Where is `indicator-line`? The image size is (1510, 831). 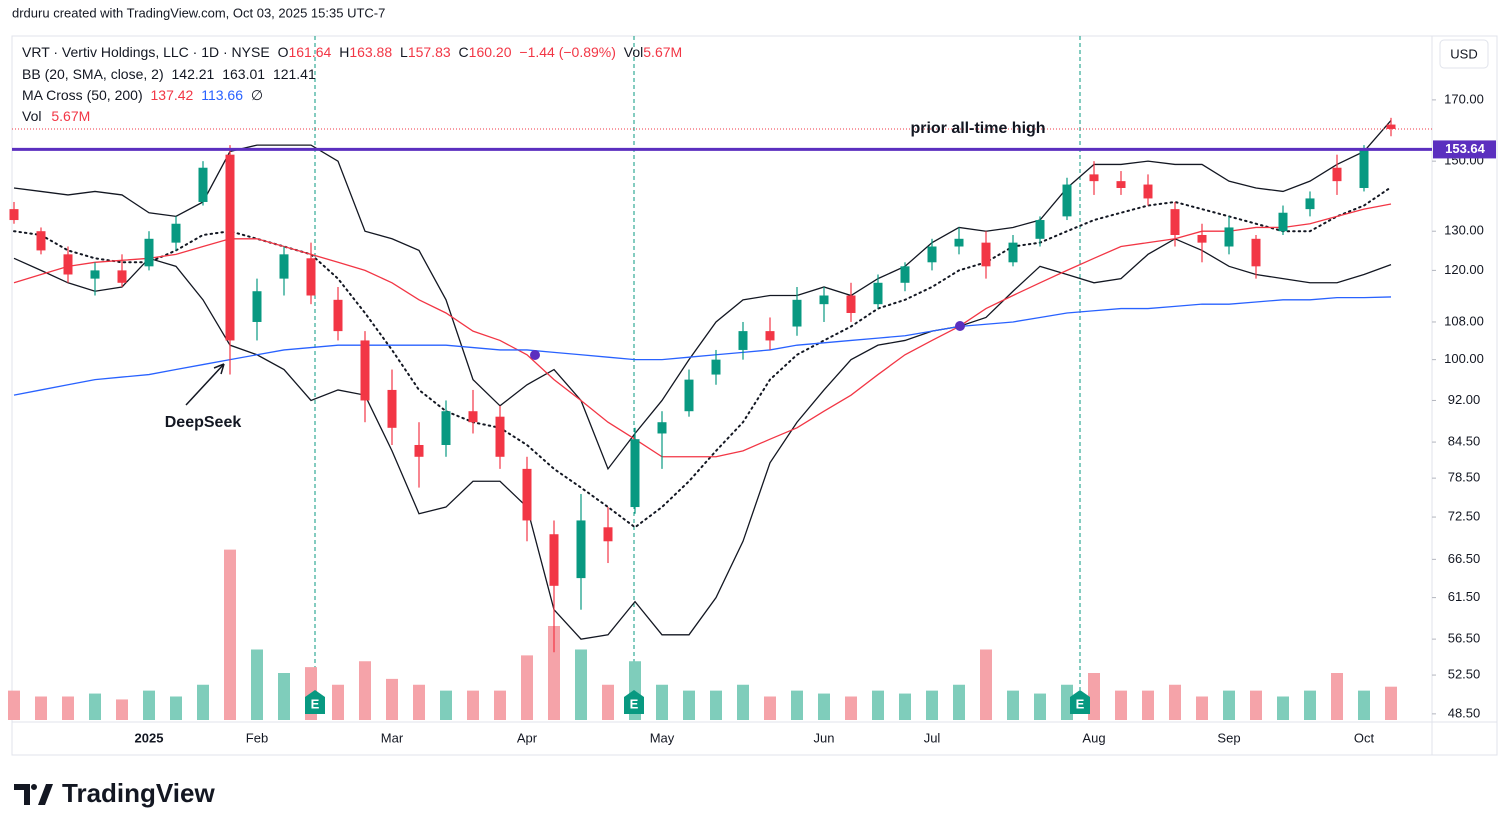
indicator-line is located at coordinates (702, 346).